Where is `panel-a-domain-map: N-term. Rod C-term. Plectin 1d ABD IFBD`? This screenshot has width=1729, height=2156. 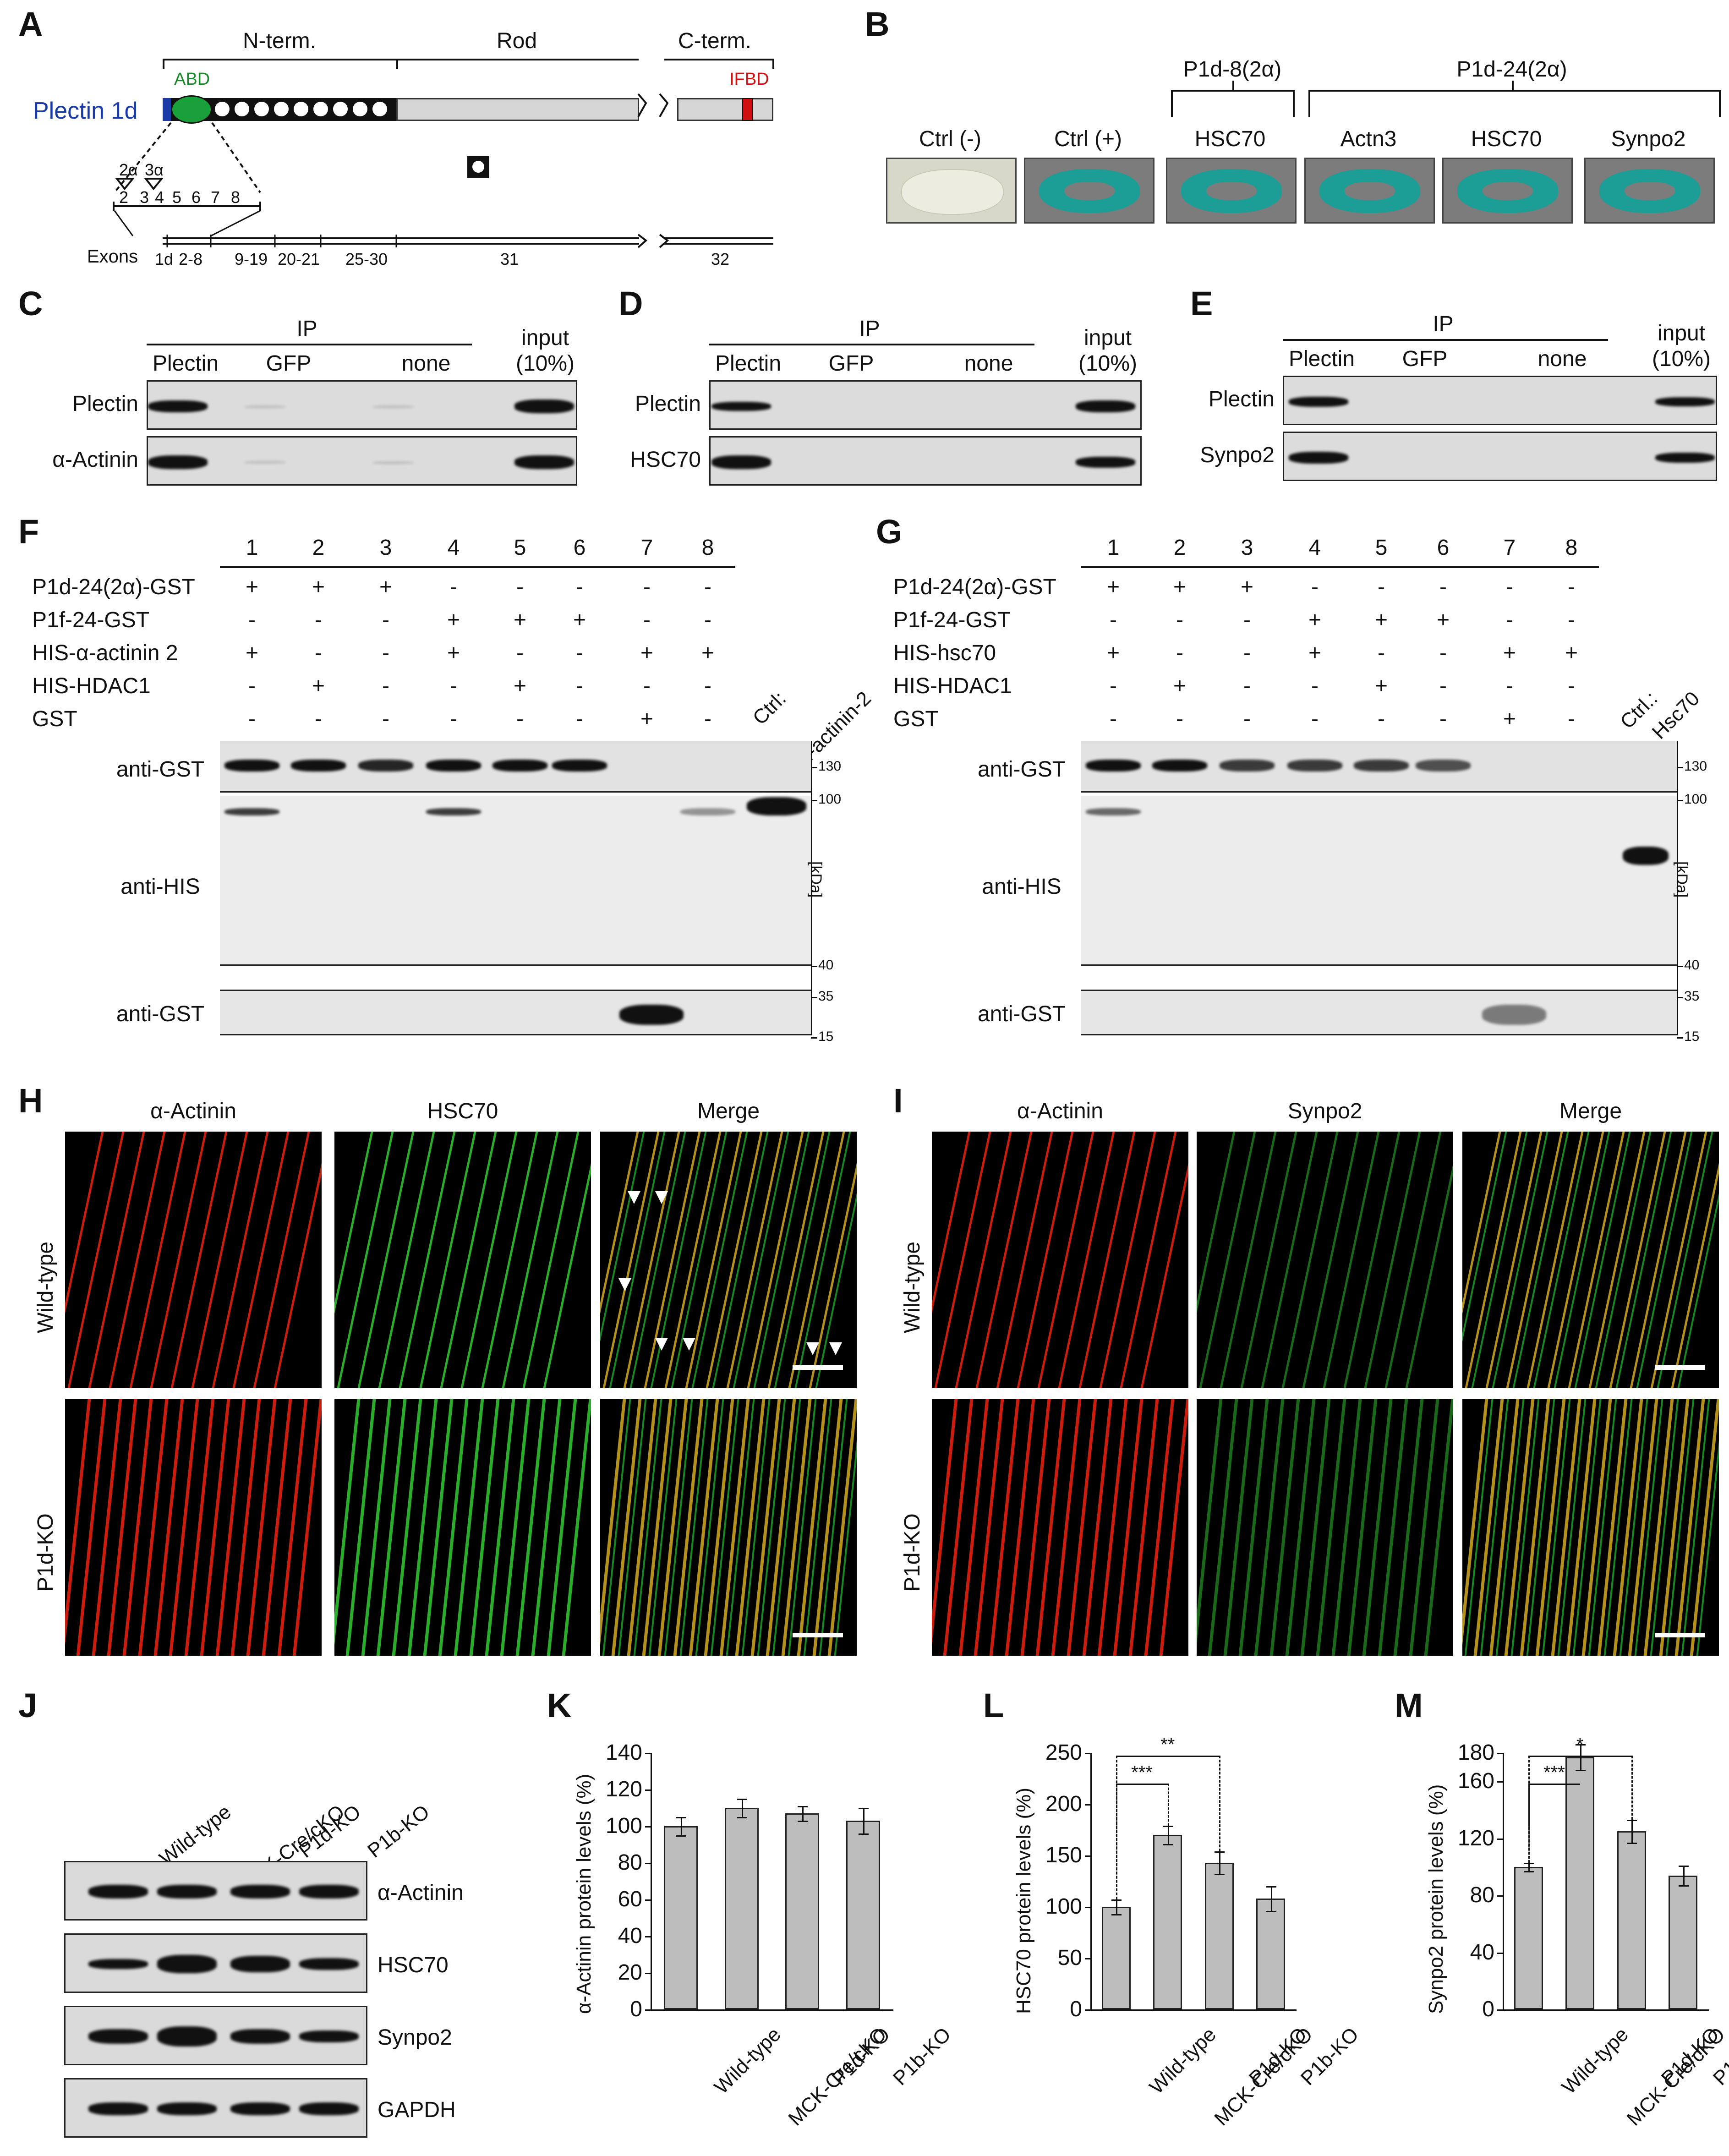
panel-a-domain-map: N-term. Rod C-term. Plectin 1d ABD IFBD is located at coordinates (389, 137).